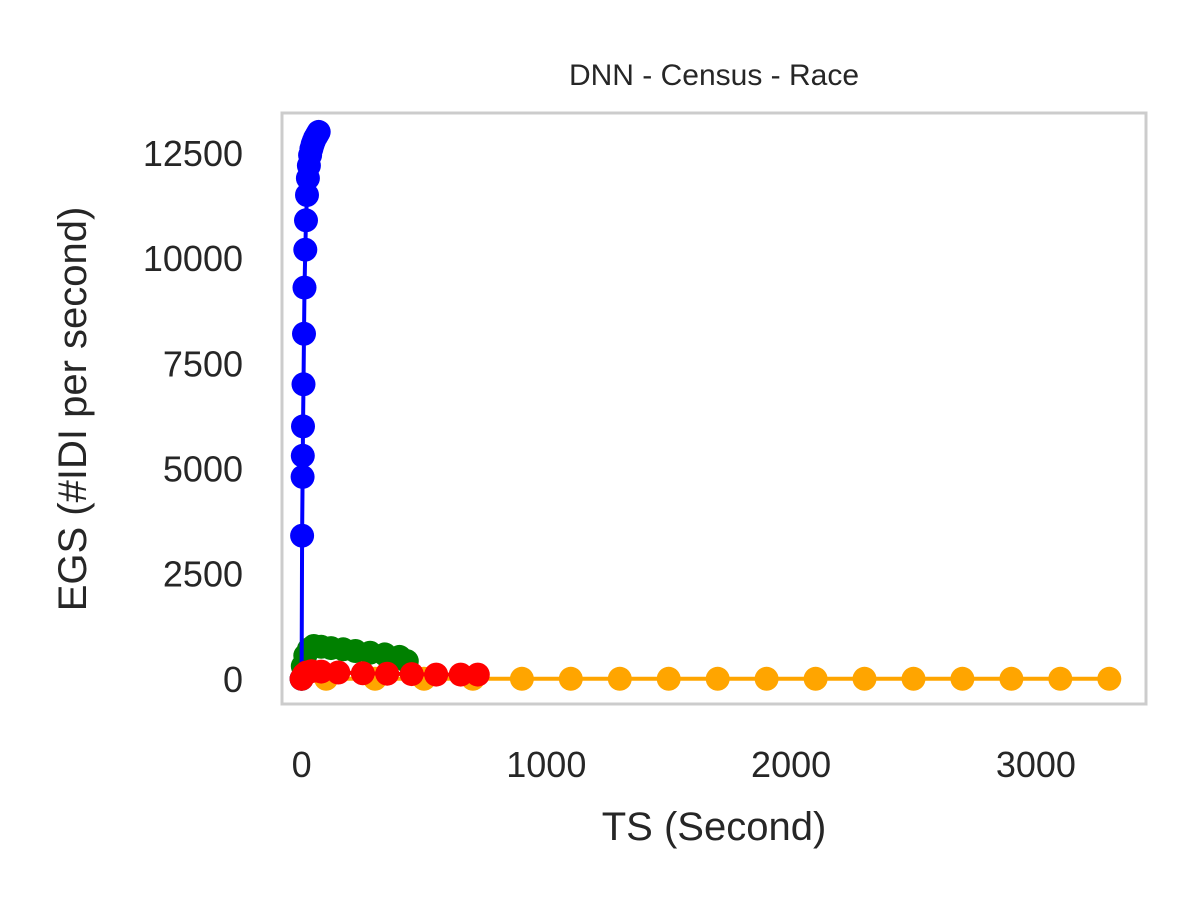  I want to click on y-axis-label: EGS (#IDI per second), so click(73, 409).